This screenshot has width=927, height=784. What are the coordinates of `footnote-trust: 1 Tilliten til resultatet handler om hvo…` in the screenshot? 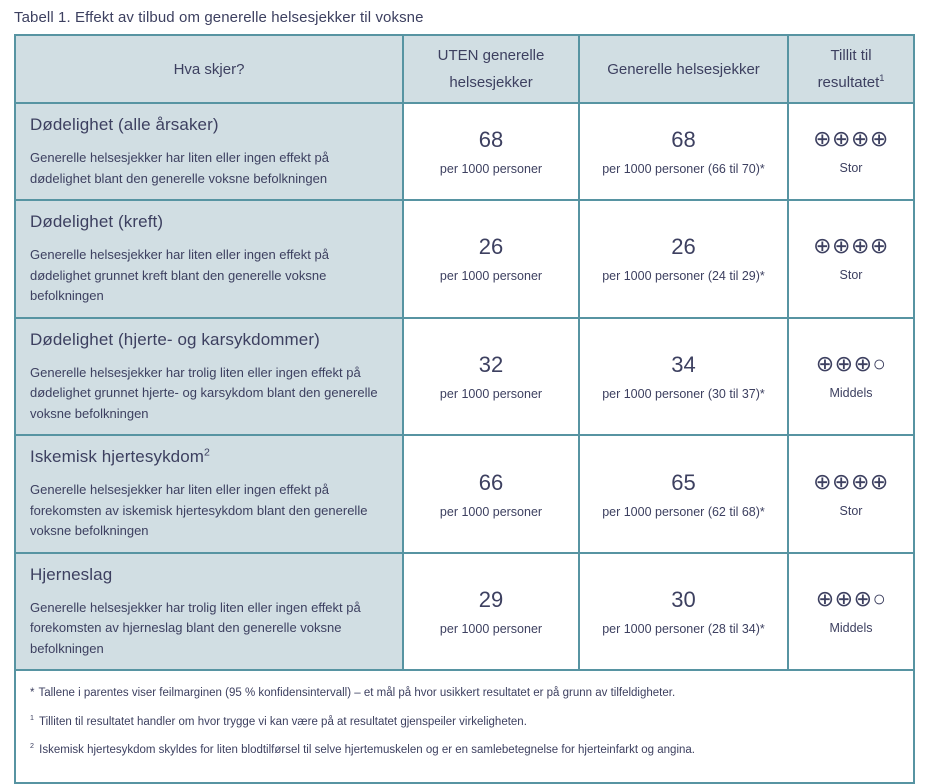 It's located at (463, 722).